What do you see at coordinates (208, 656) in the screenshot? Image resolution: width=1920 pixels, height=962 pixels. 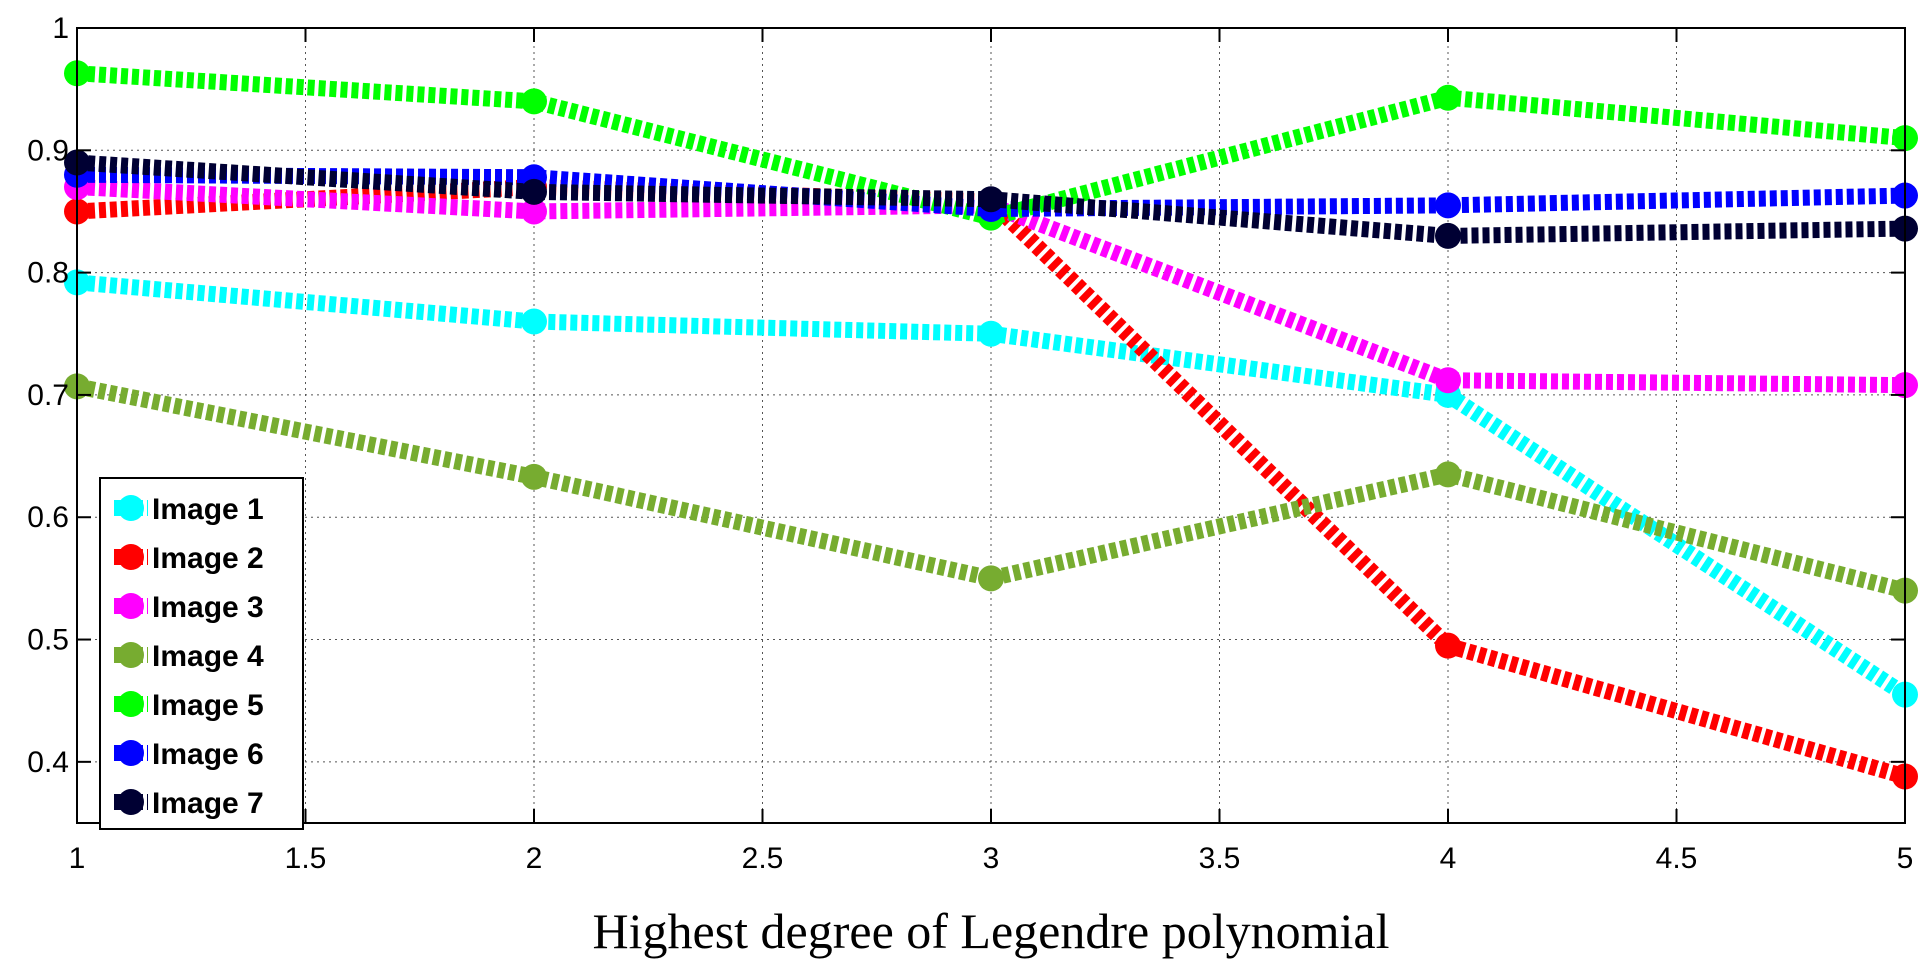 I see `legend-label: Image 4` at bounding box center [208, 656].